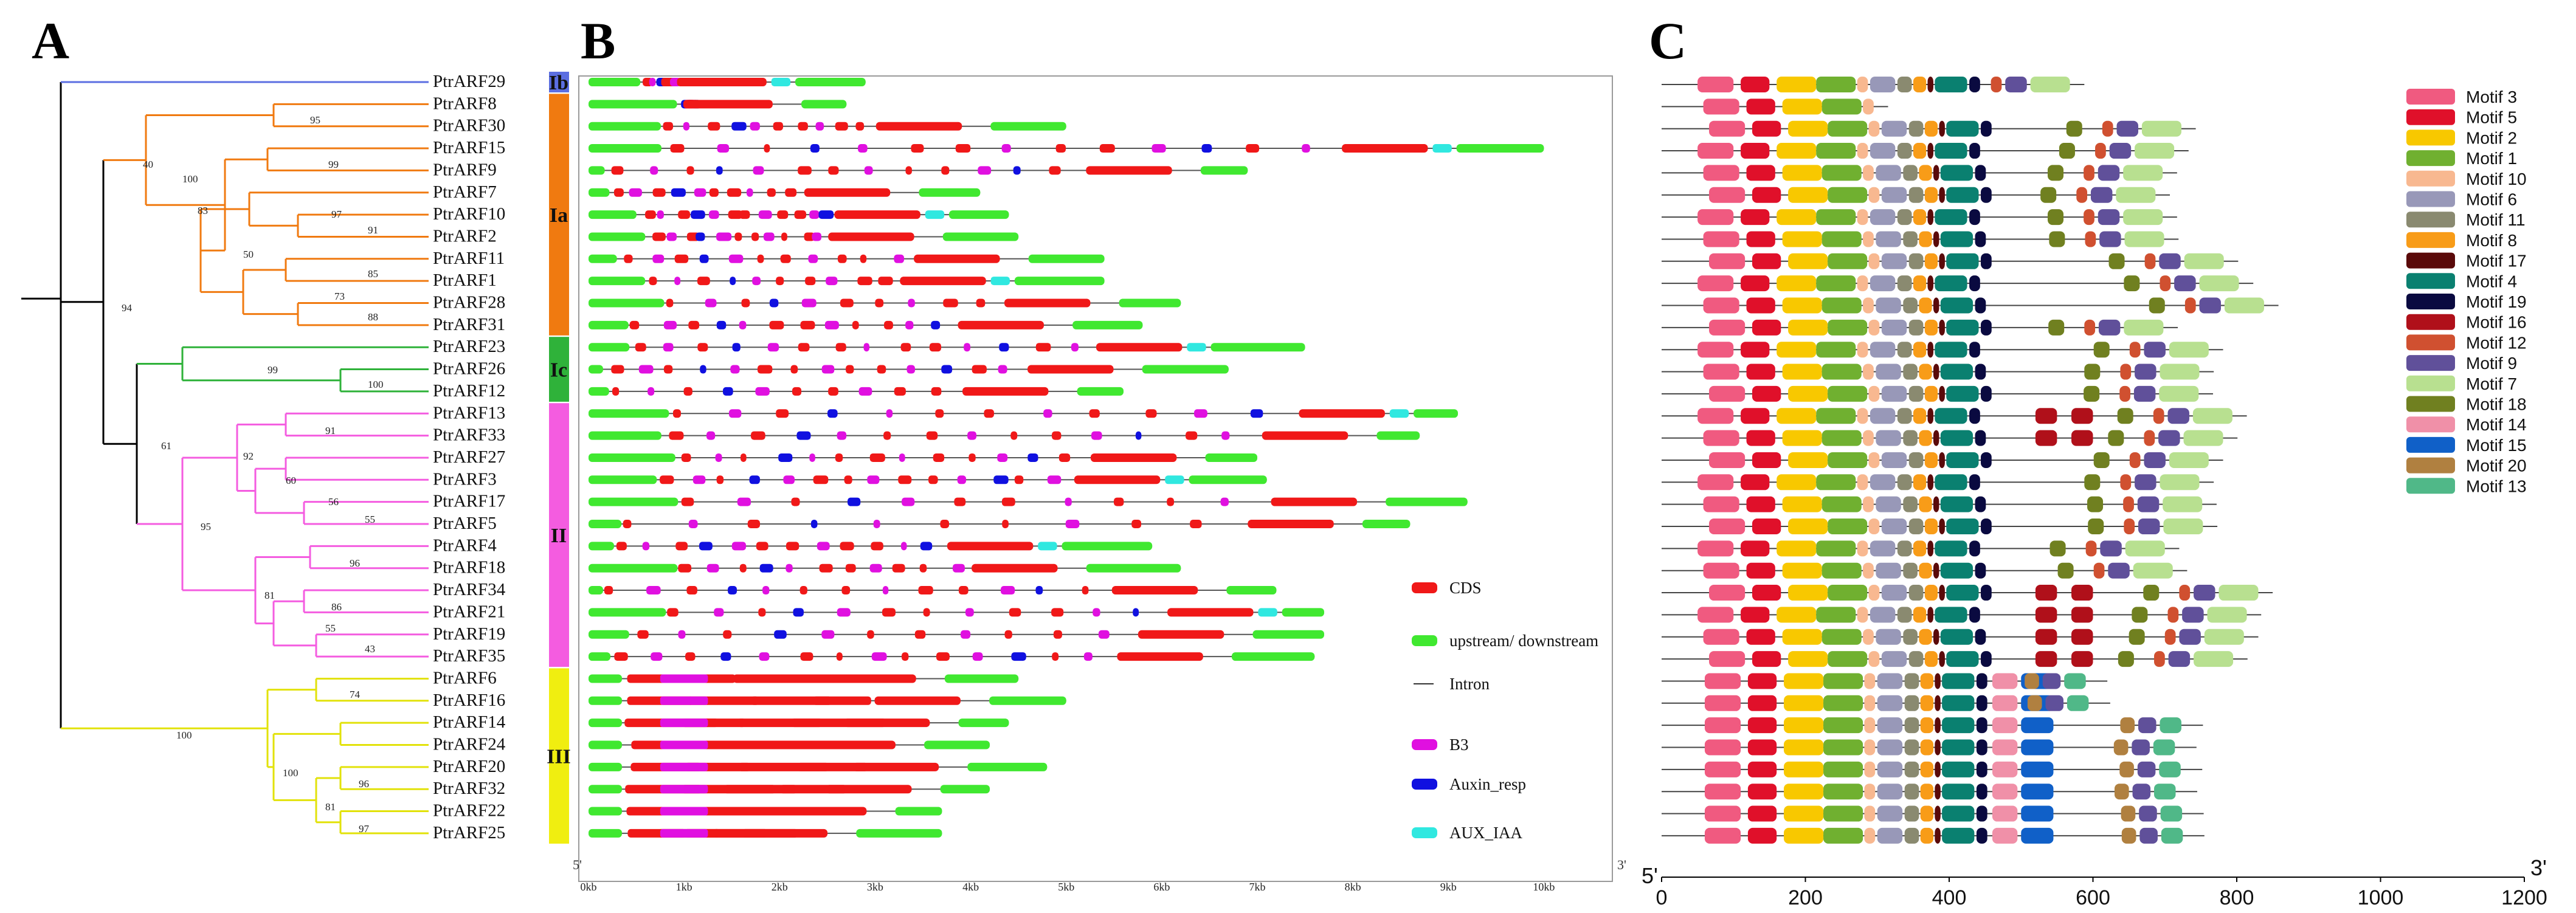 The image size is (2576, 913). Describe the element at coordinates (465, 545) in the screenshot. I see `tree-gene-label: PtrARF4` at that location.